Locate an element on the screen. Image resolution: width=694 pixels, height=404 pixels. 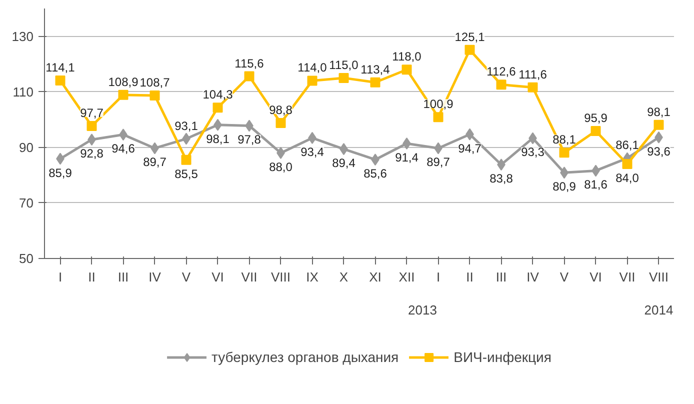
data-label: 85,5 is located at coordinates (186, 173).